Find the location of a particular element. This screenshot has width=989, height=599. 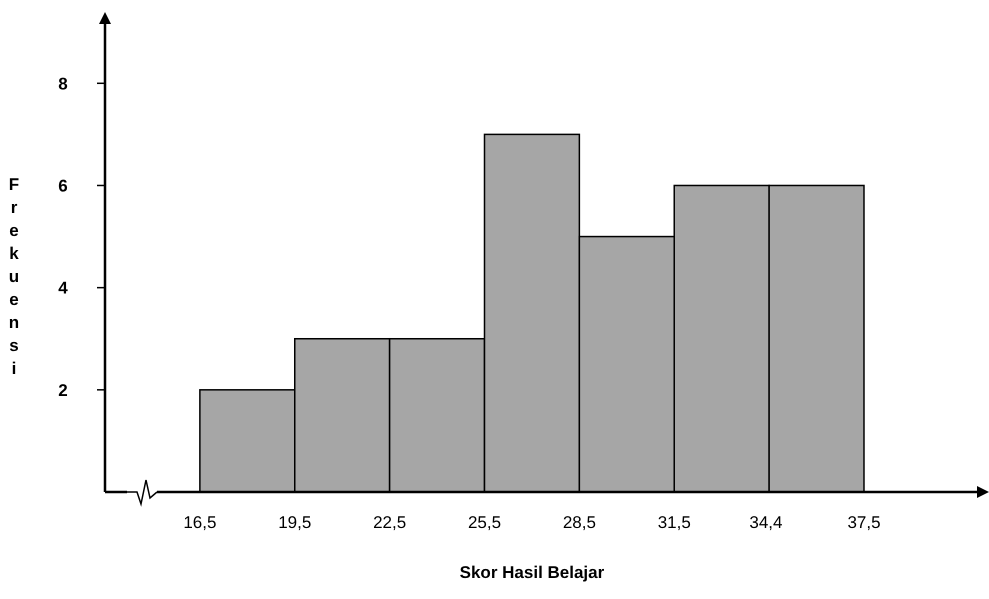

y-tick-label: 8 is located at coordinates (63, 84).